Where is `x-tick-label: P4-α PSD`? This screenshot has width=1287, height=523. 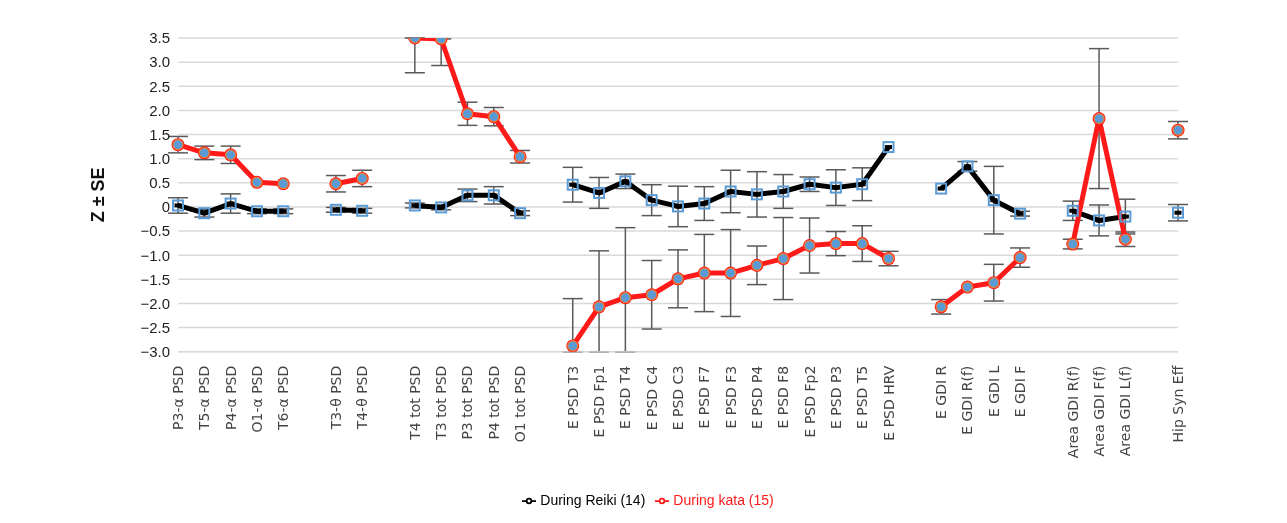 x-tick-label: P4-α PSD is located at coordinates (230, 397).